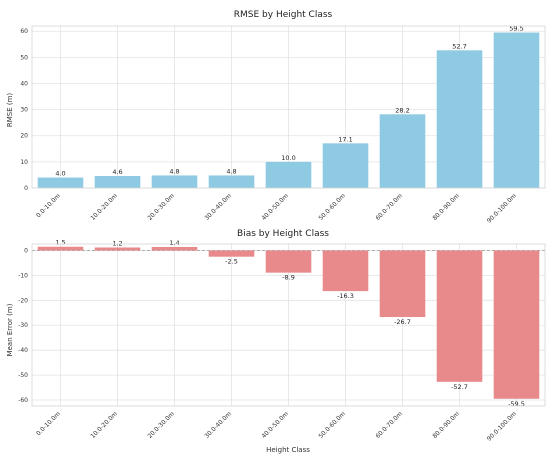 The height and width of the screenshot is (460, 550). What do you see at coordinates (345, 139) in the screenshot?
I see `data-label: 17.1` at bounding box center [345, 139].